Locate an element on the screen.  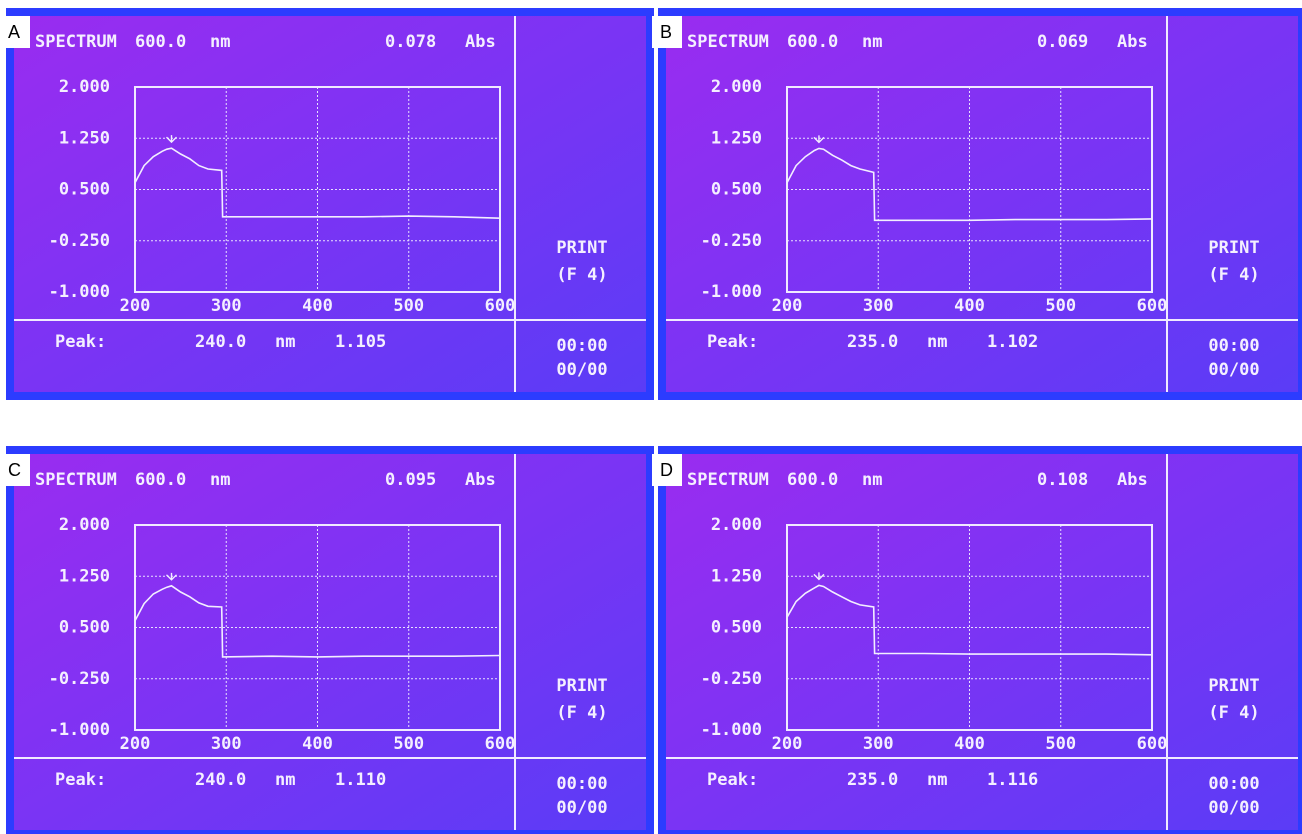
panel-label: D is located at coordinates (666, 470).